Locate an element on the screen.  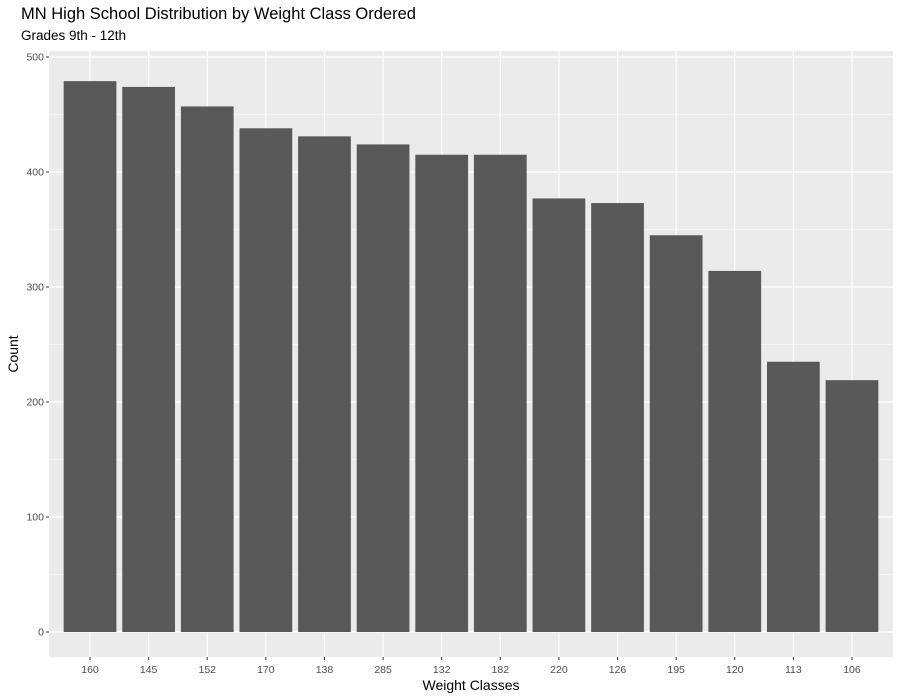
x-tick-label: 220 is located at coordinates (559, 670).